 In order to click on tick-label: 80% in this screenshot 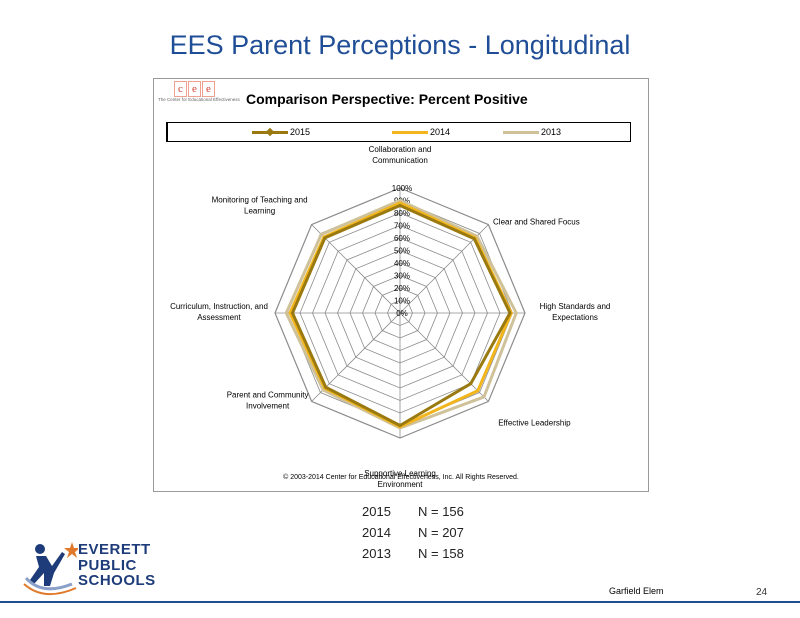, I will do `click(402, 213)`.